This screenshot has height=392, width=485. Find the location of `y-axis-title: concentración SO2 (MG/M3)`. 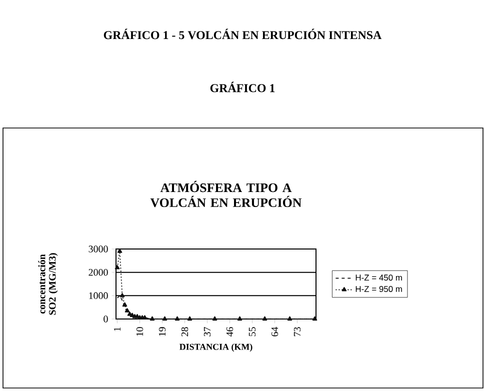

y-axis-title: concentración SO2 (MG/M3) is located at coordinates (48, 284).